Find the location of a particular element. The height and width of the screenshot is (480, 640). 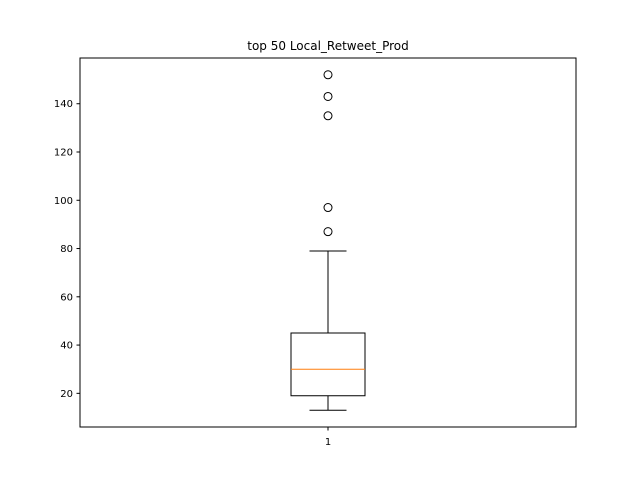

y-tick-label: 80 is located at coordinates (66, 249).